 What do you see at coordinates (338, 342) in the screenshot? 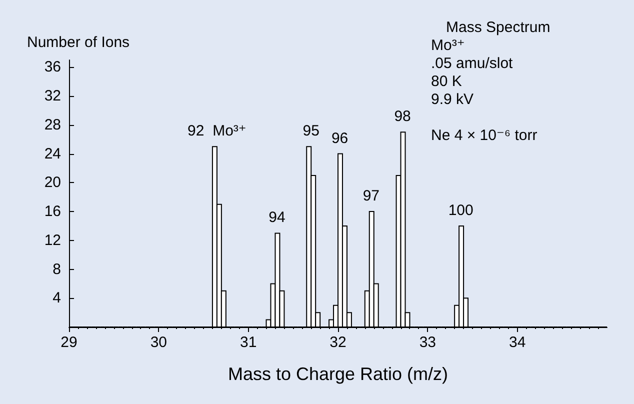
I see `x-tick-label: 32` at bounding box center [338, 342].